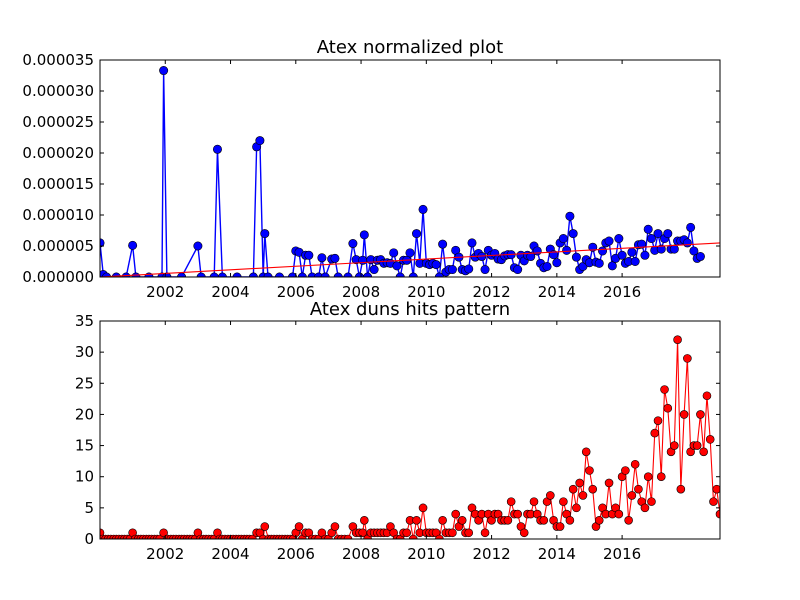 The width and height of the screenshot is (800, 600). I want to click on normalized-ytick-label: 0.000035, so click(58, 60).